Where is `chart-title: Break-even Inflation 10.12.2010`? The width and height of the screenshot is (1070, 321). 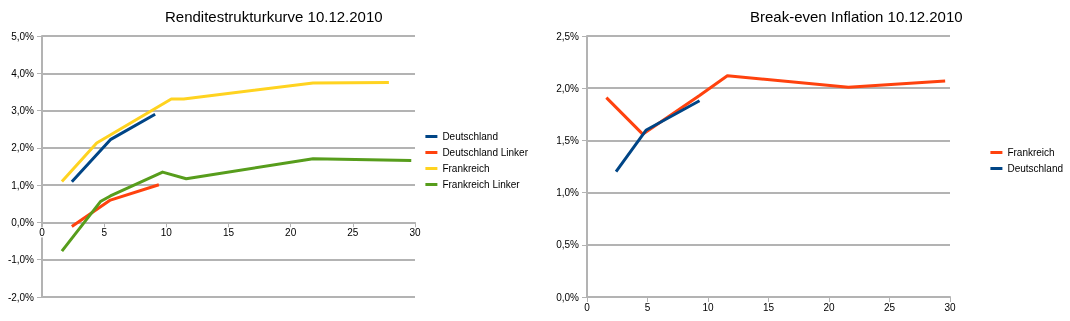
chart-title: Break-even Inflation 10.12.2010 is located at coordinates (856, 16).